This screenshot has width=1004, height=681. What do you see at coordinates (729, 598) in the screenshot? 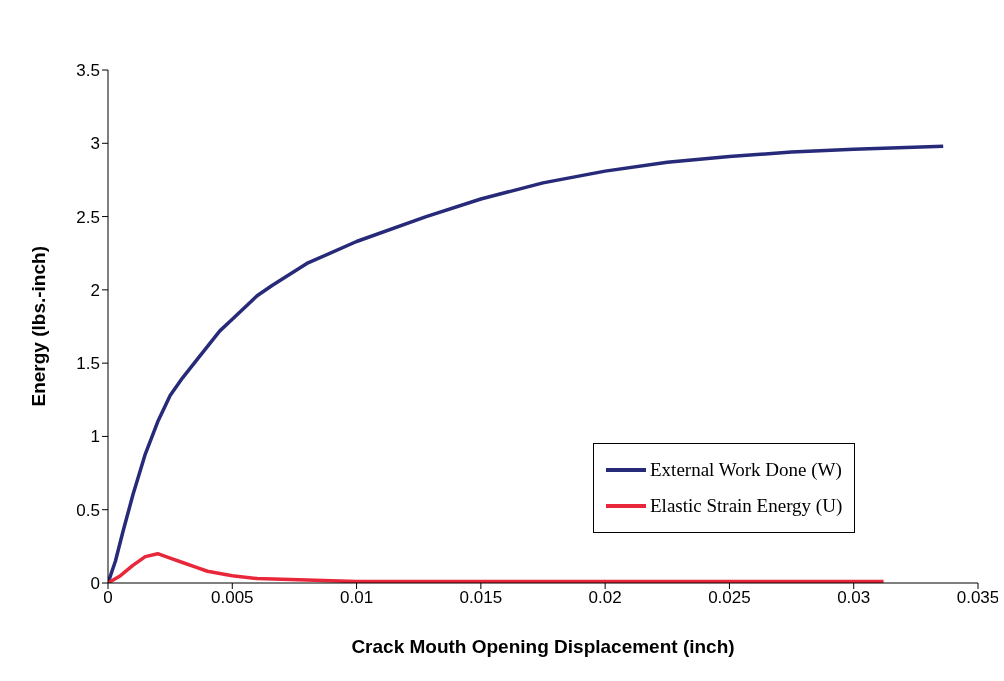
I see `x-tick-label: 0.025` at bounding box center [729, 598].